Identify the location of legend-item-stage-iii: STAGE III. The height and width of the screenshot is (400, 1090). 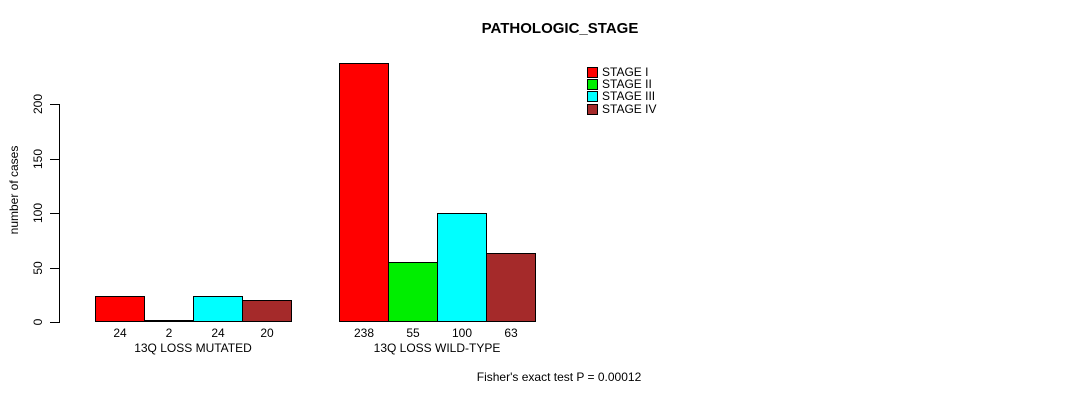
(621, 96).